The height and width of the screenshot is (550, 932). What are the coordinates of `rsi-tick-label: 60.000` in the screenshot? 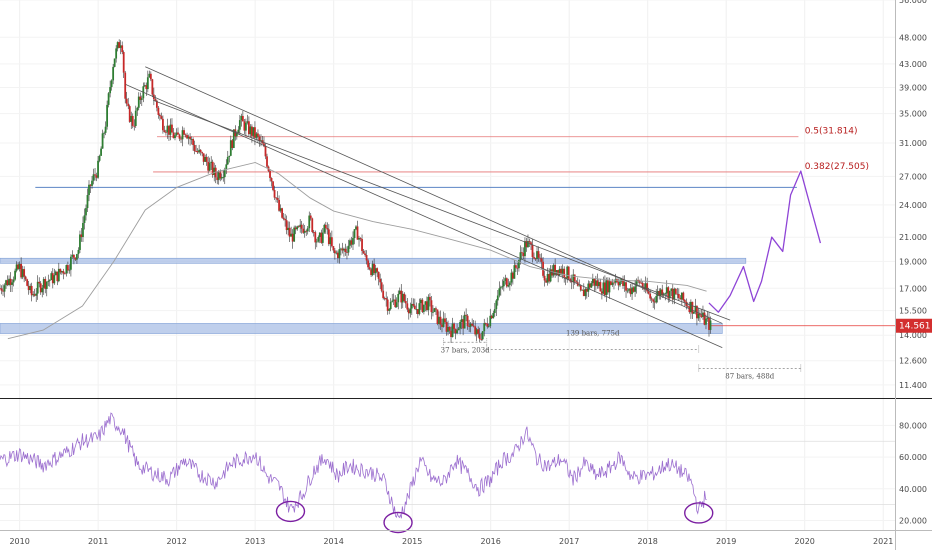 It's located at (913, 457).